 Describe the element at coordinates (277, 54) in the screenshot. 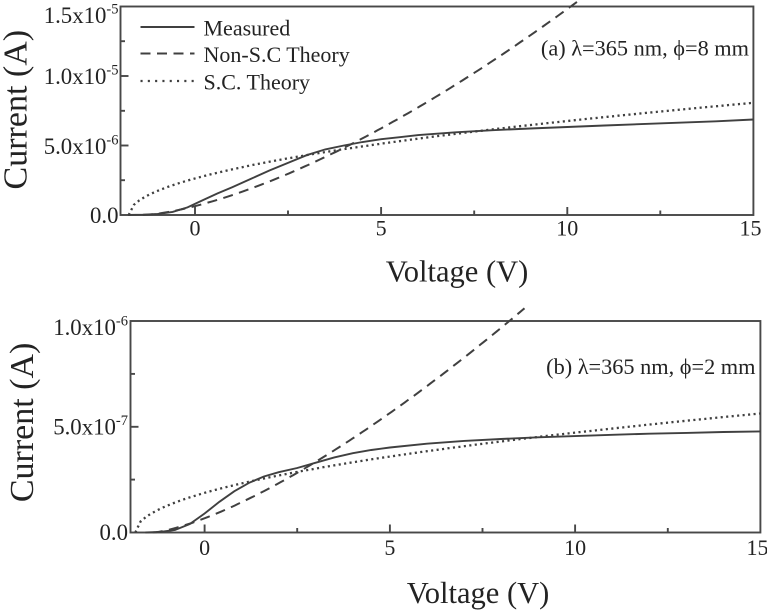

I see `svg-text: Non-S.C Theory` at that location.